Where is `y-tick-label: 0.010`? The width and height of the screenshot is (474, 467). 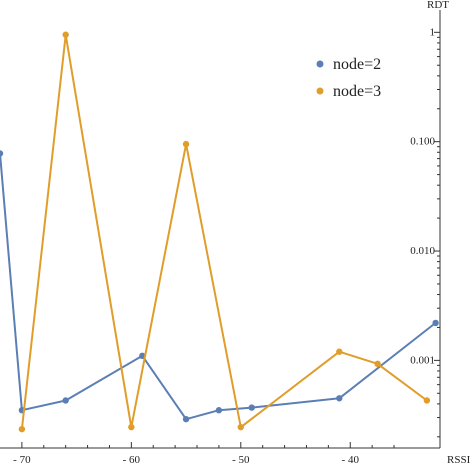 y-tick-label: 0.010 is located at coordinates (422, 251).